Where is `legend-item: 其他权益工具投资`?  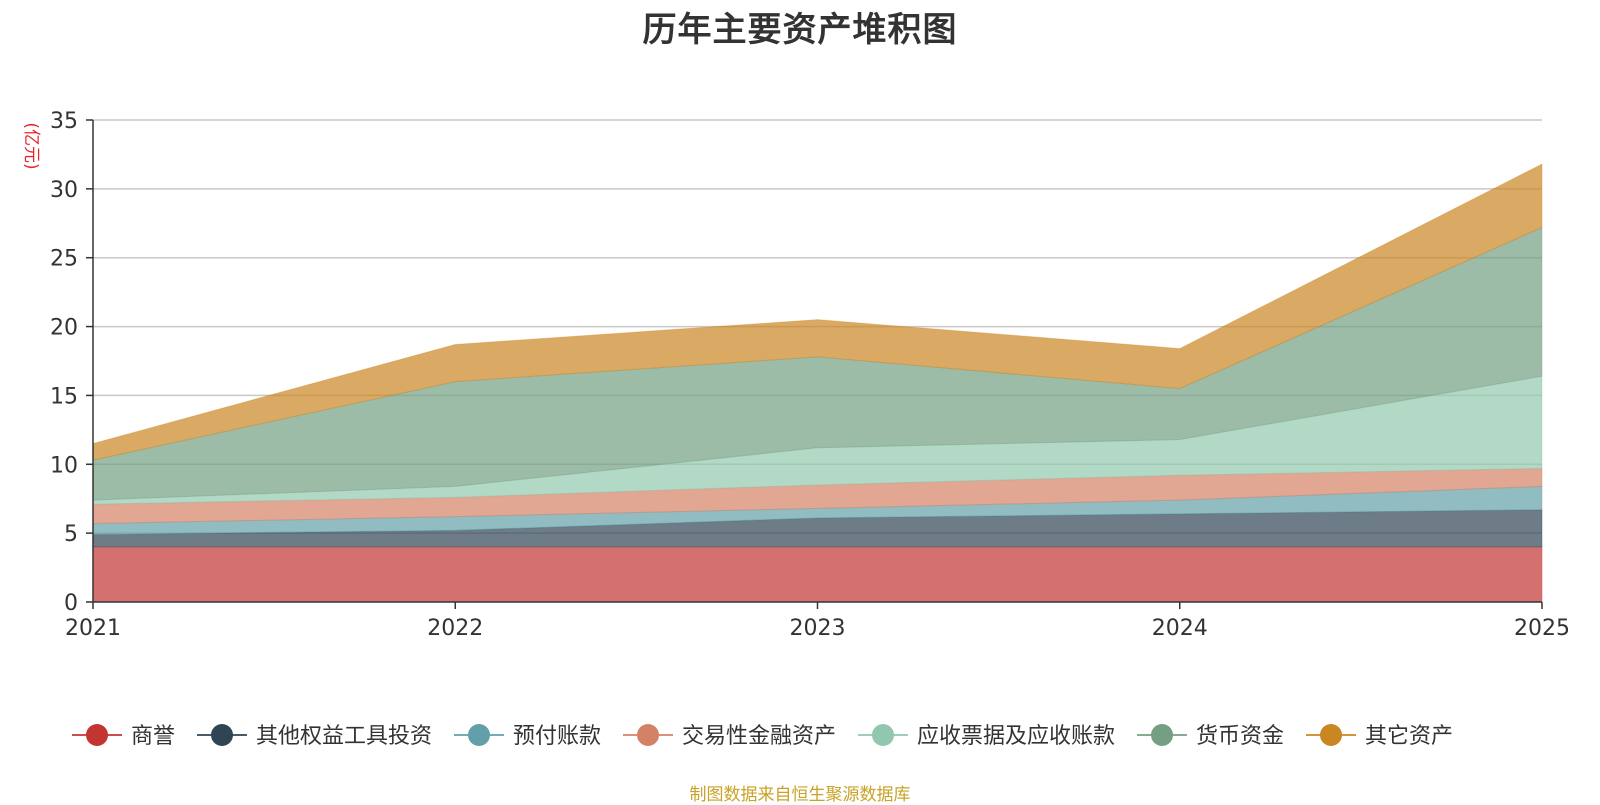
legend-item: 其他权益工具投资 is located at coordinates (314, 736).